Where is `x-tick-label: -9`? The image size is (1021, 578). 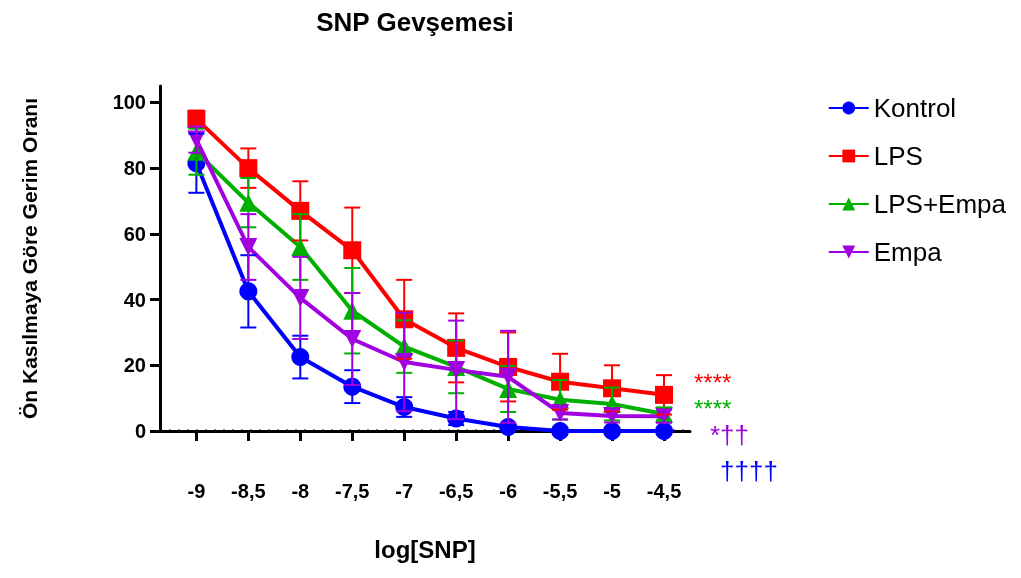
x-tick-label: -9 is located at coordinates (196, 491).